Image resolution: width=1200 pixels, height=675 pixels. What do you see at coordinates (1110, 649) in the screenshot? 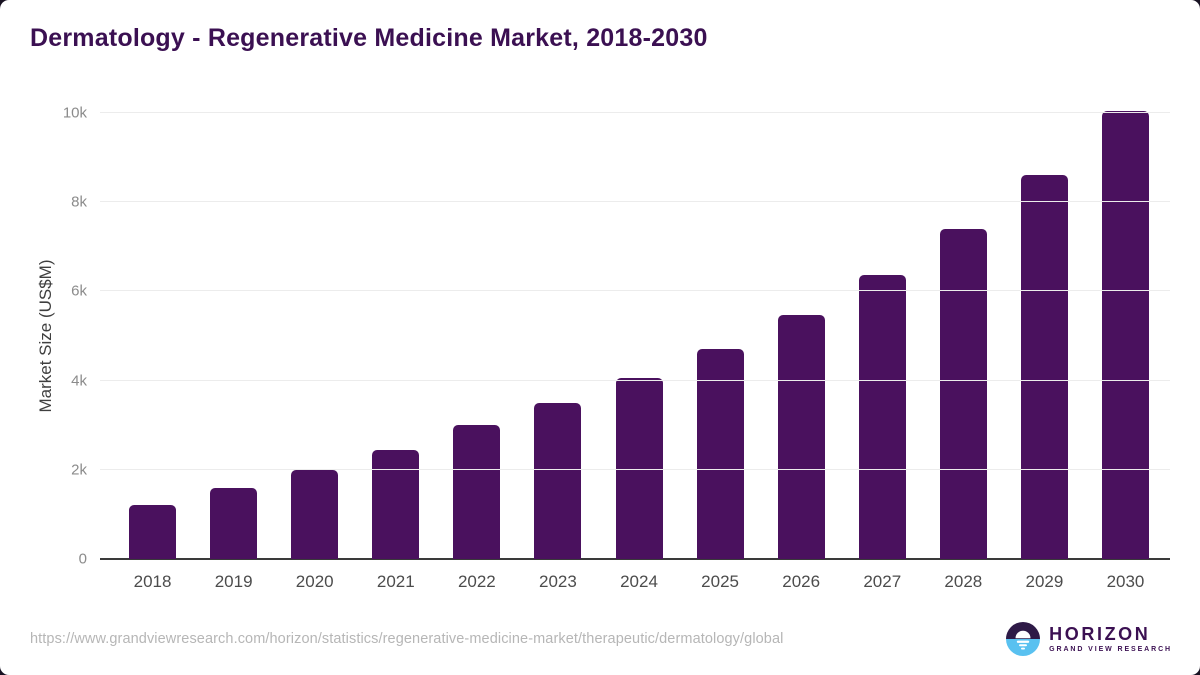
I see `logo-tagline: GRAND VIEW RESEARCH` at bounding box center [1110, 649].